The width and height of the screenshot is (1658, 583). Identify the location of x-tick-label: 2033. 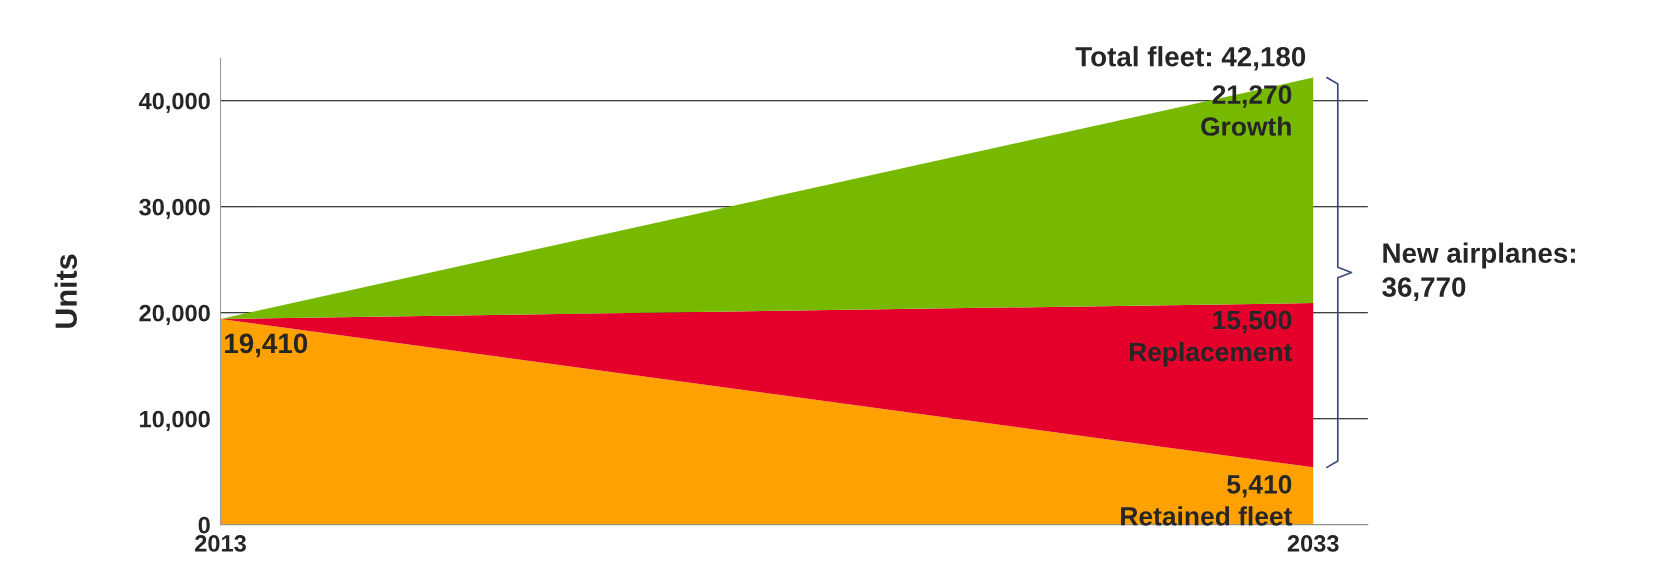
(1313, 543).